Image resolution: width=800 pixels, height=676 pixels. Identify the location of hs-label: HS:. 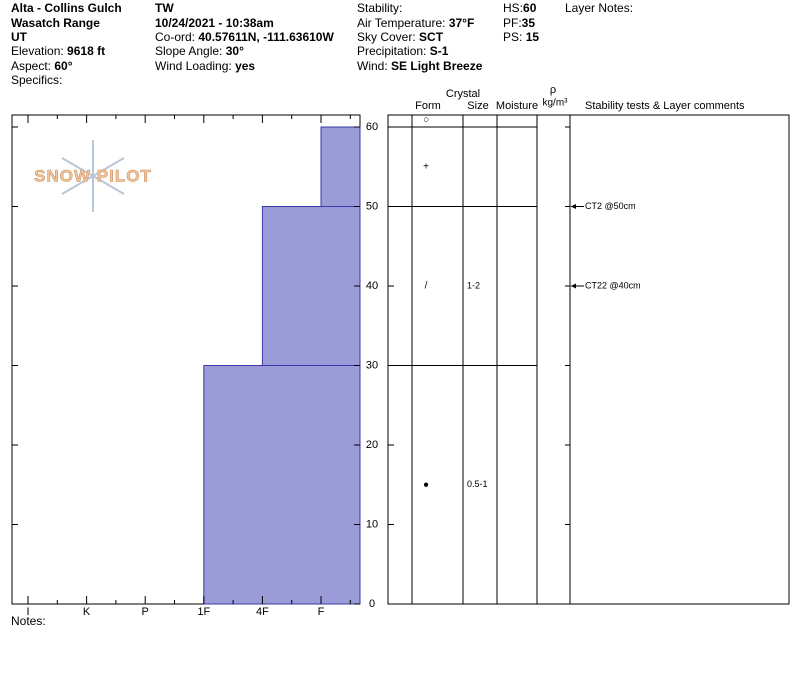
(513, 8).